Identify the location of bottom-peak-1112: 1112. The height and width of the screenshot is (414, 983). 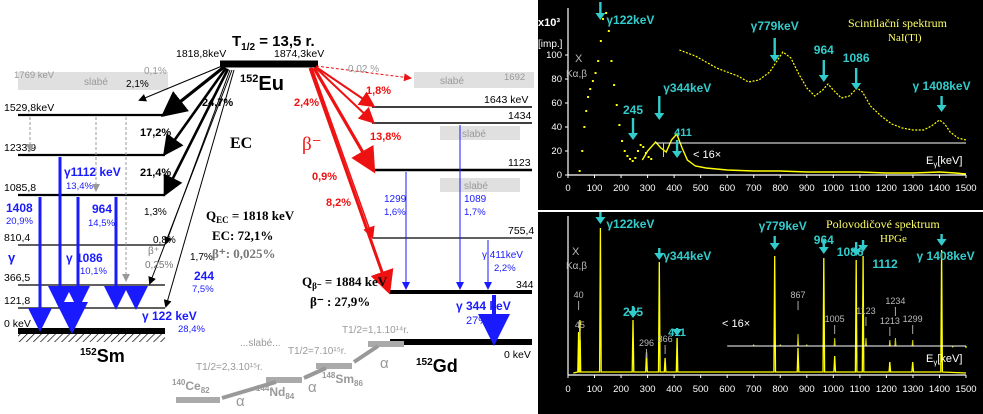
(885, 264).